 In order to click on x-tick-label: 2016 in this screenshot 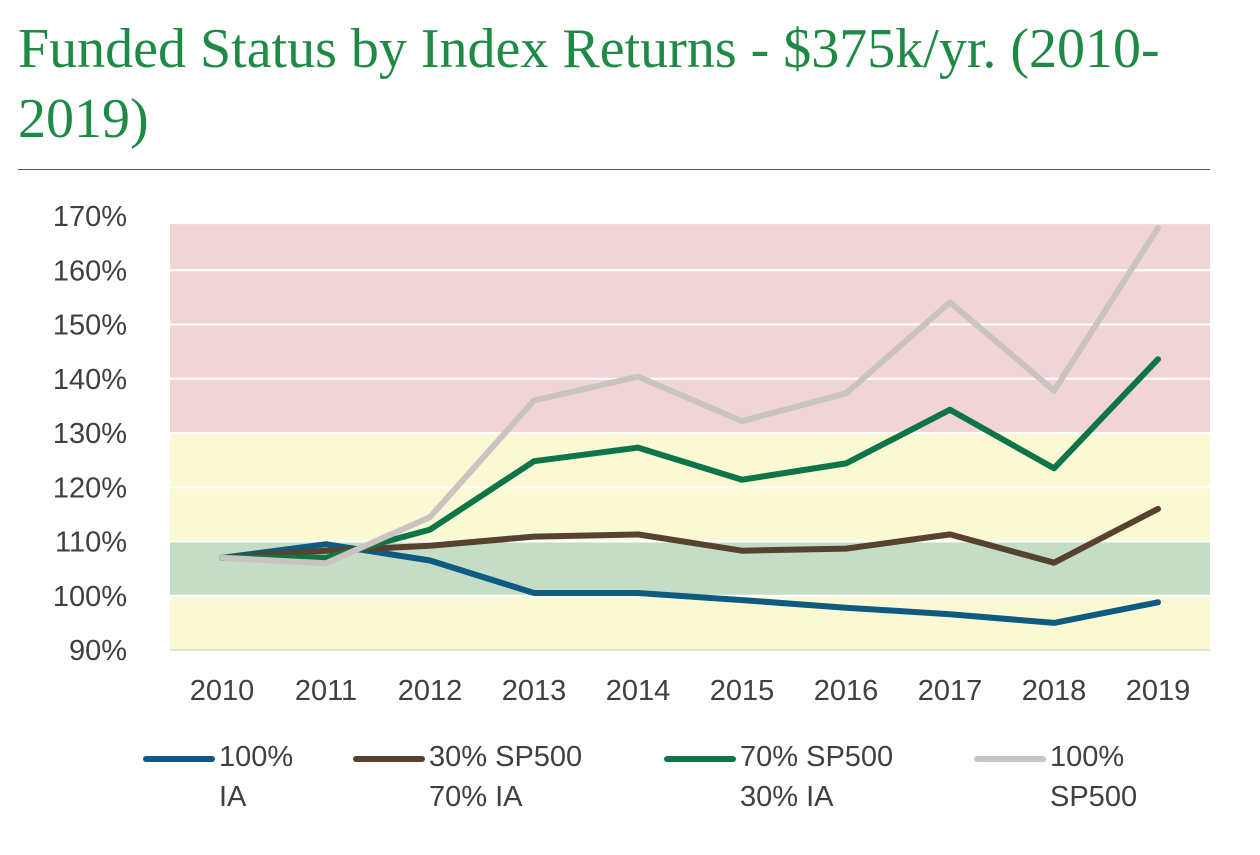, I will do `click(846, 691)`.